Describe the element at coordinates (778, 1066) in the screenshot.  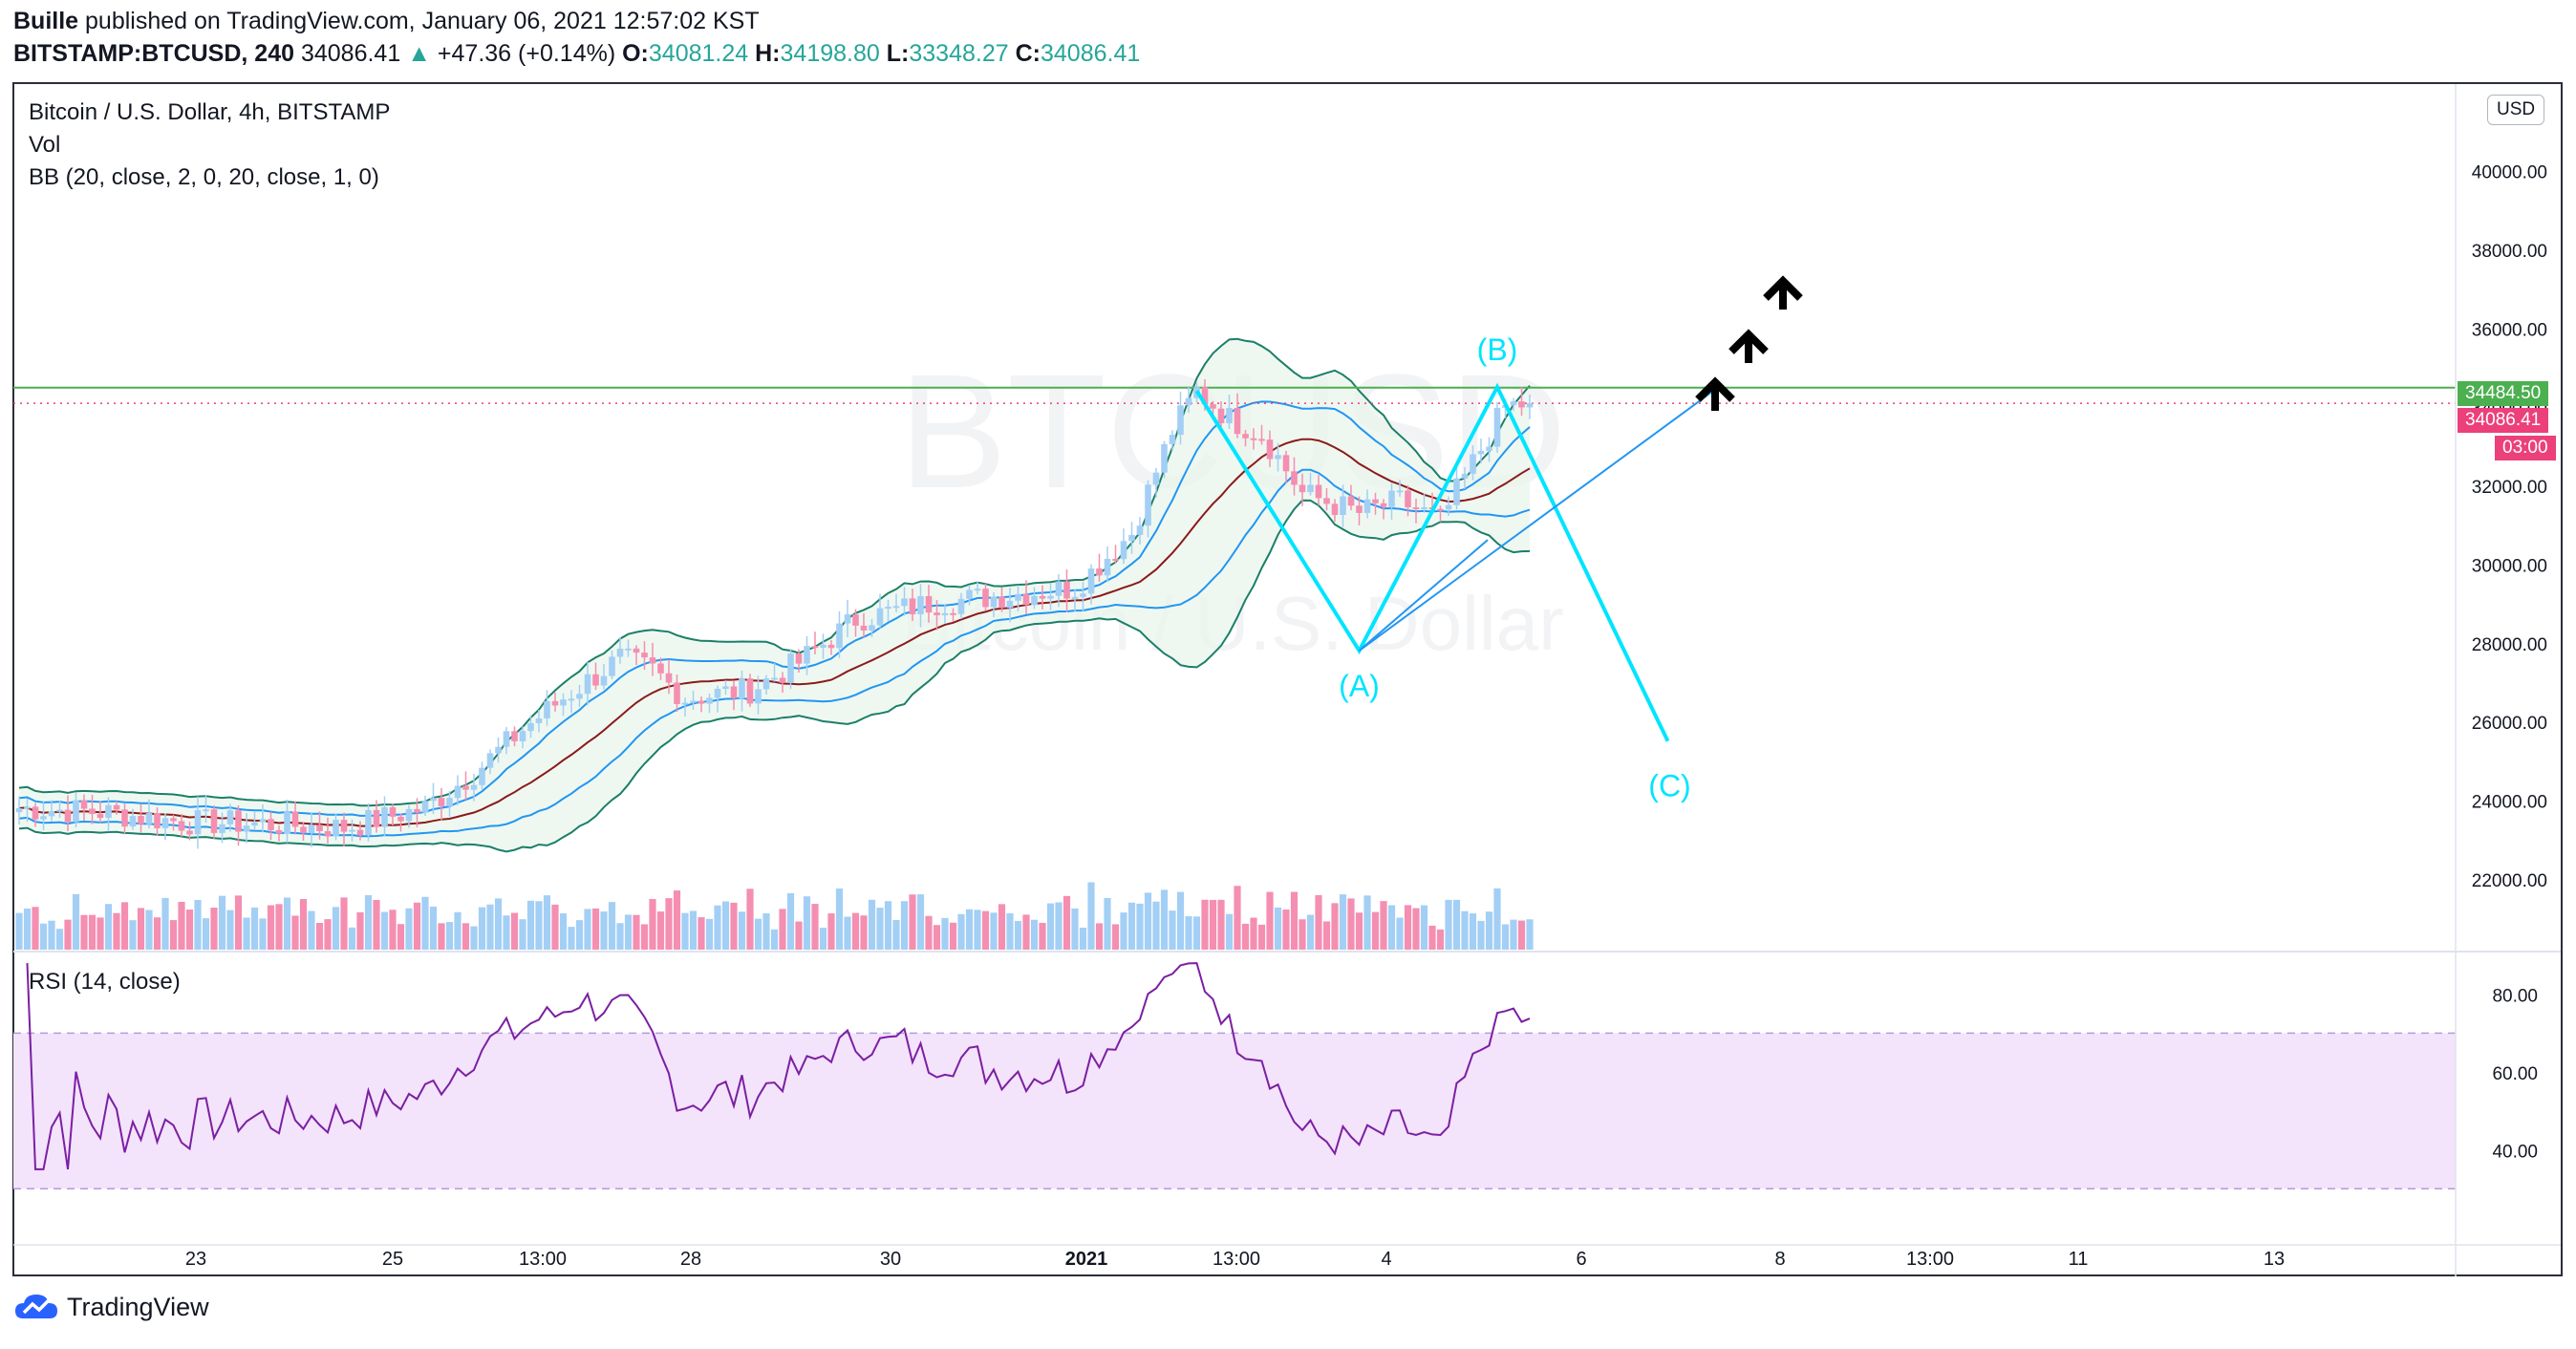
I see `rsi-line` at that location.